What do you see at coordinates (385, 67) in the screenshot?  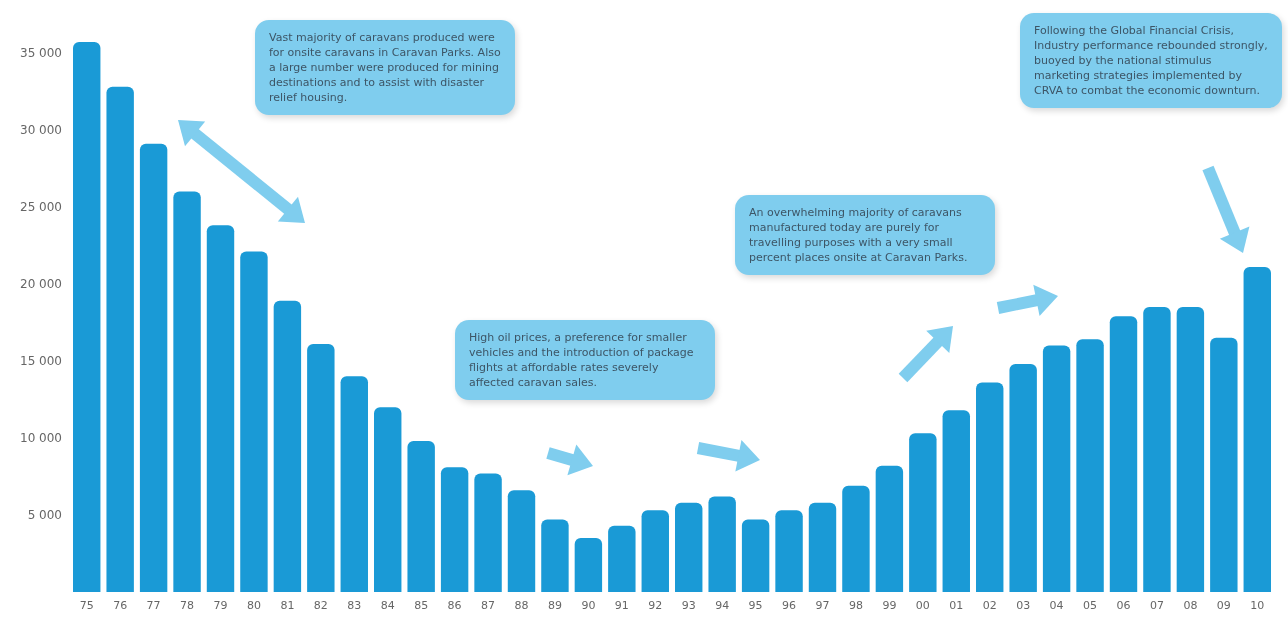 I see `speech-bubble: Vast majority of caravans produced were for onsite caravans in Caravan Parks. Also a large number were produced for mining destinations and to assist with disaster relief housing.` at bounding box center [385, 67].